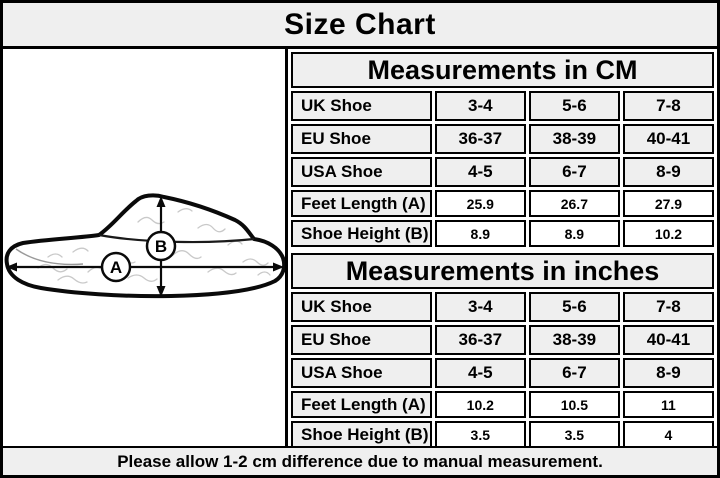  I want to click on slipper-illustration: A B, so click(144, 246).